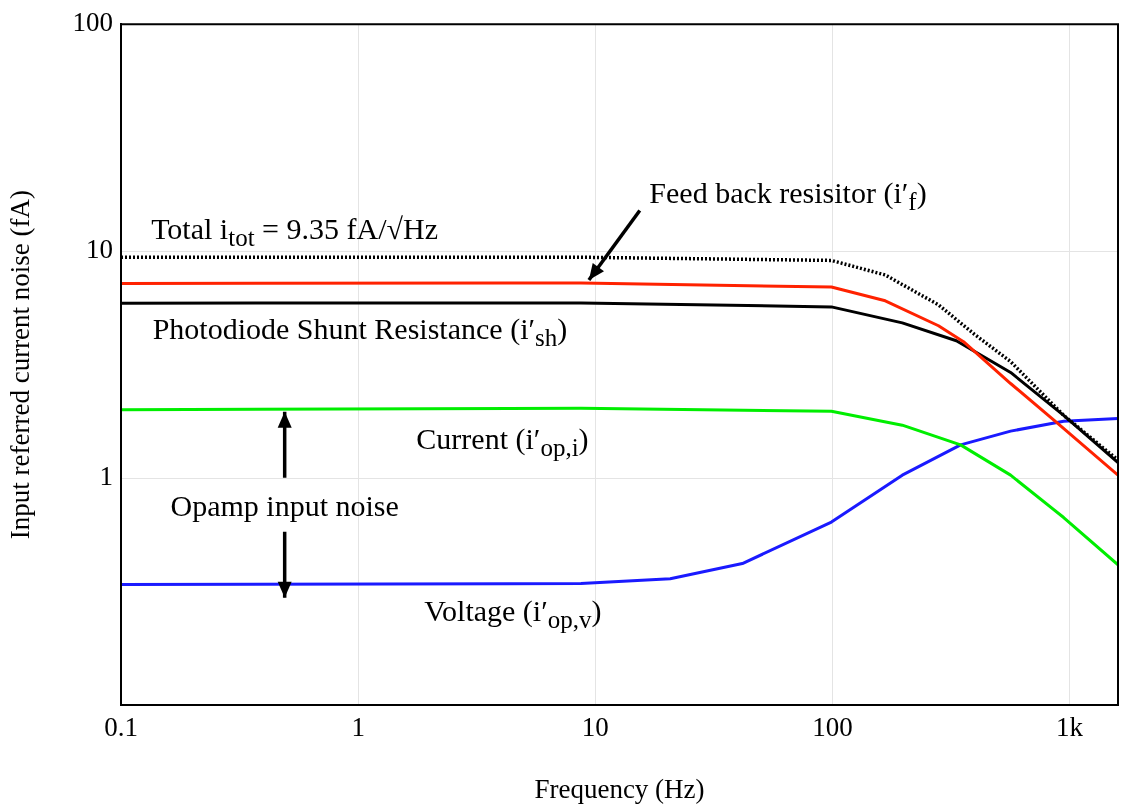  I want to click on x-tick-label: 10, so click(595, 727).